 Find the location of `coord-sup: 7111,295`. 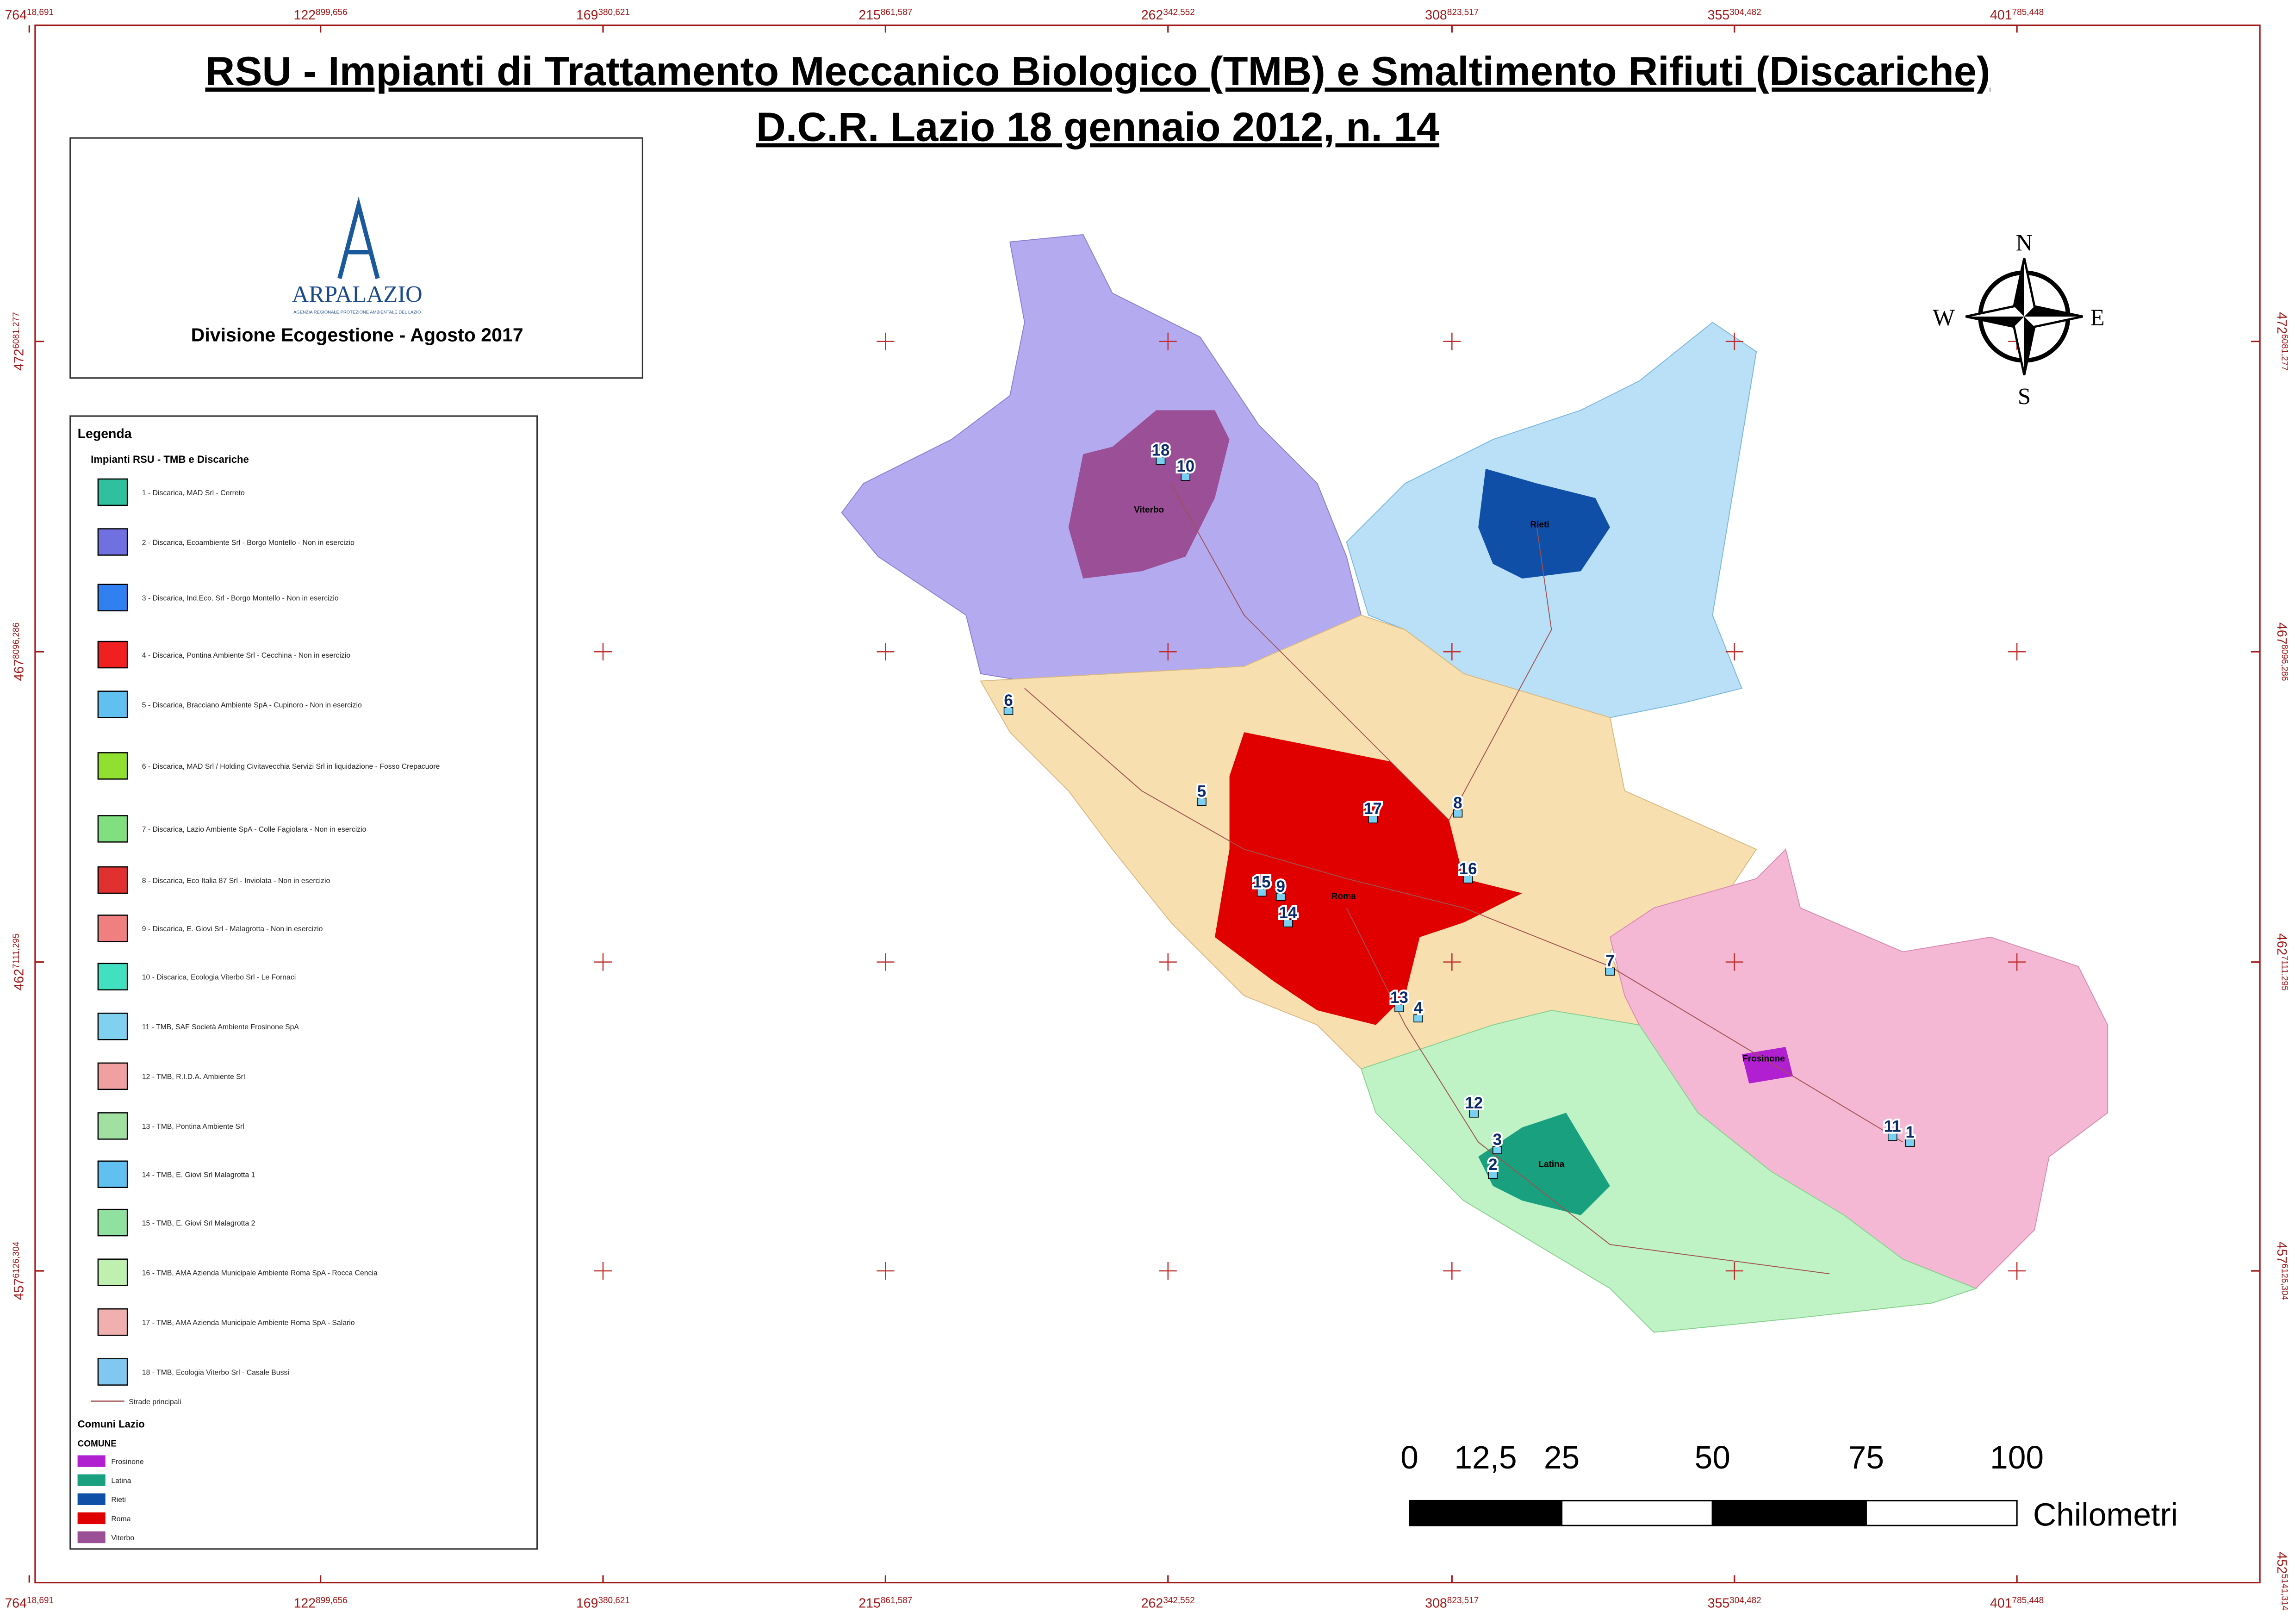

coord-sup: 7111,295 is located at coordinates (2284, 972).